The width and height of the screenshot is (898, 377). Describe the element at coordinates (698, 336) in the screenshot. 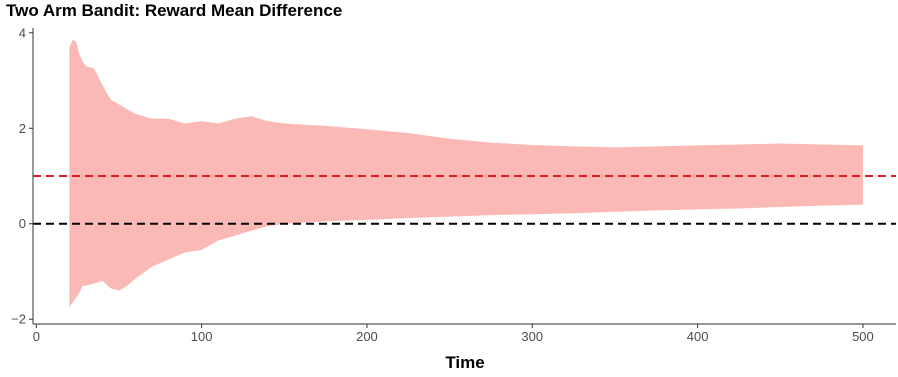

I see `x-tick-label: 400` at that location.